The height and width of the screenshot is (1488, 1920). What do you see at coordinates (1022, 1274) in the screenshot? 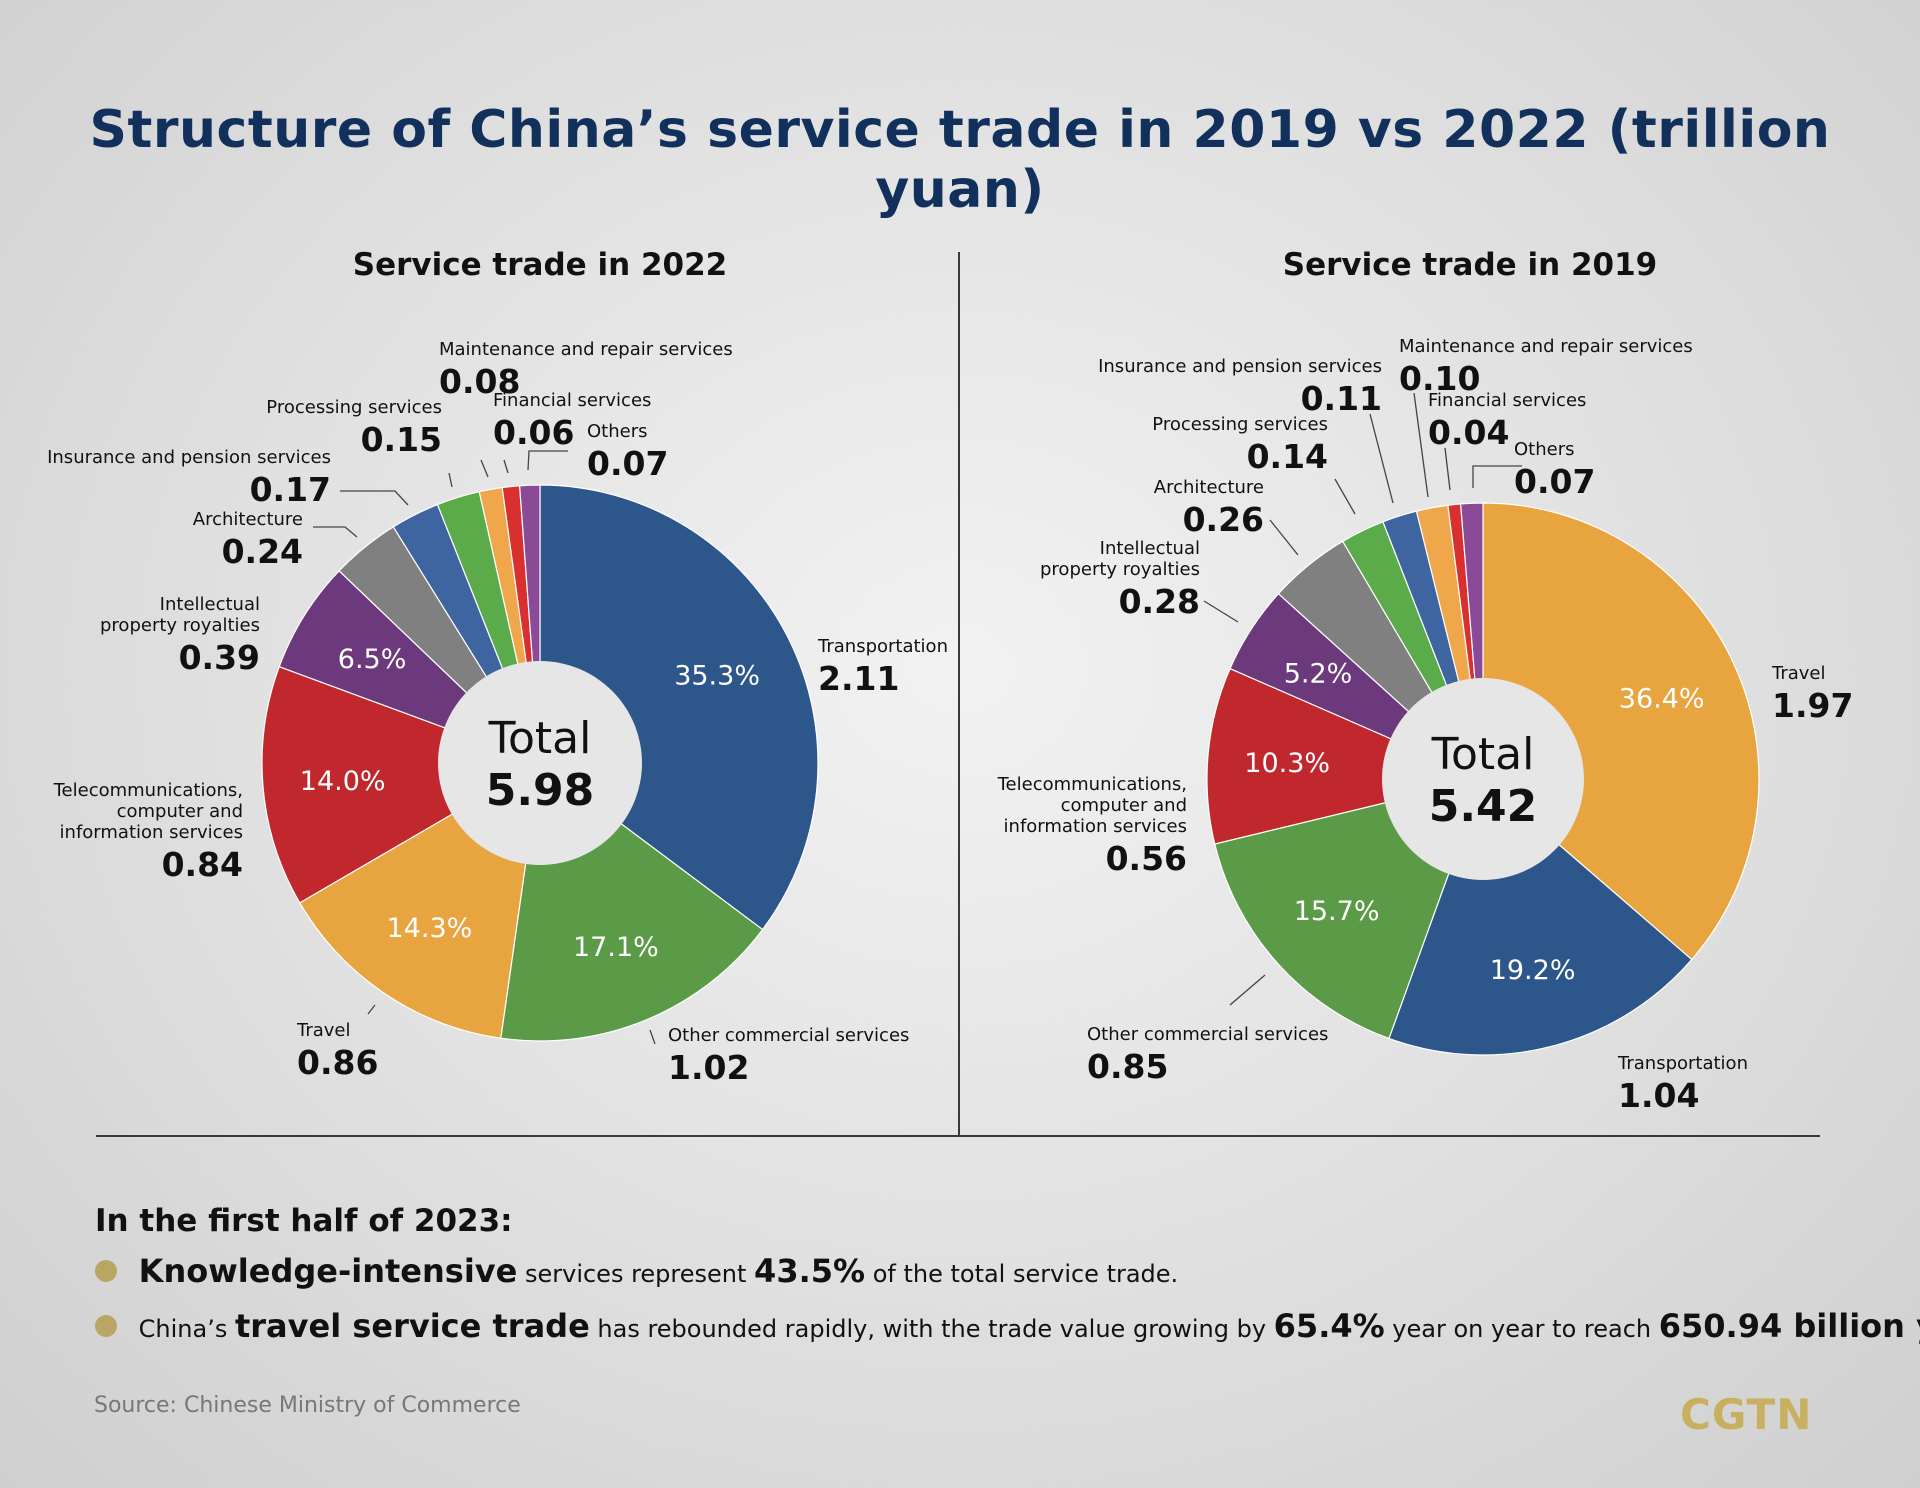
I see `bullet-1-text-2: of the total service trade.` at bounding box center [1022, 1274].